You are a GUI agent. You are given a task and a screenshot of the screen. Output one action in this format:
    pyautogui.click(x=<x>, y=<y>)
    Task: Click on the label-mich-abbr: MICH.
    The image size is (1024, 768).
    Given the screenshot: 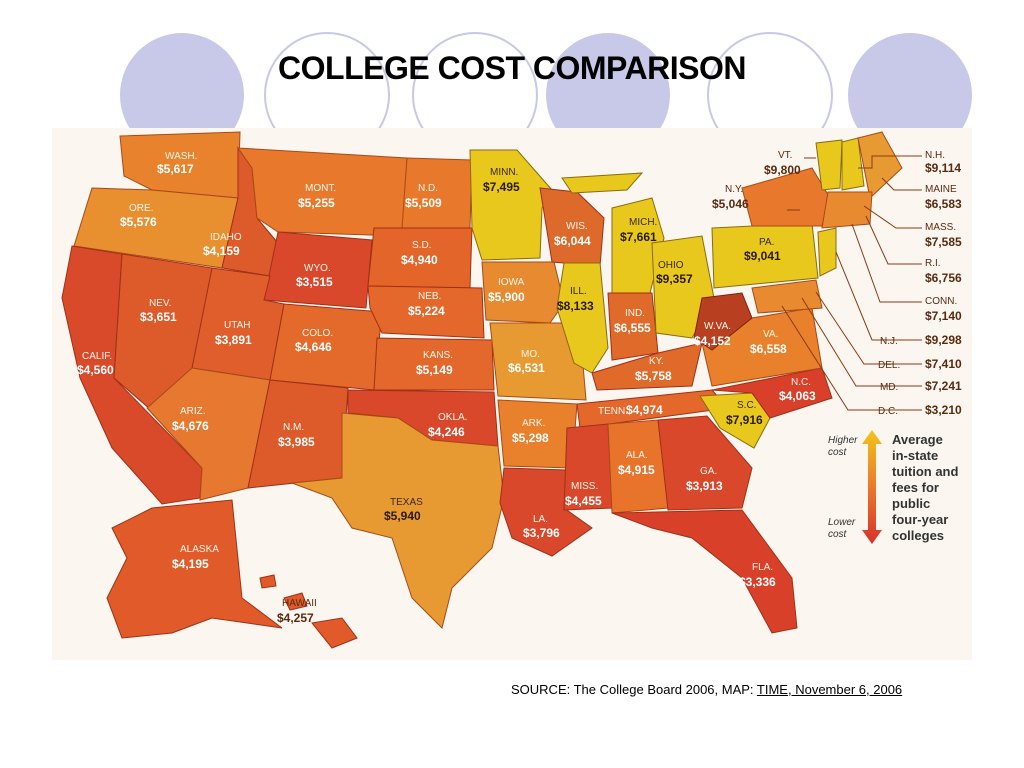 What is the action you would take?
    pyautogui.click(x=643, y=222)
    